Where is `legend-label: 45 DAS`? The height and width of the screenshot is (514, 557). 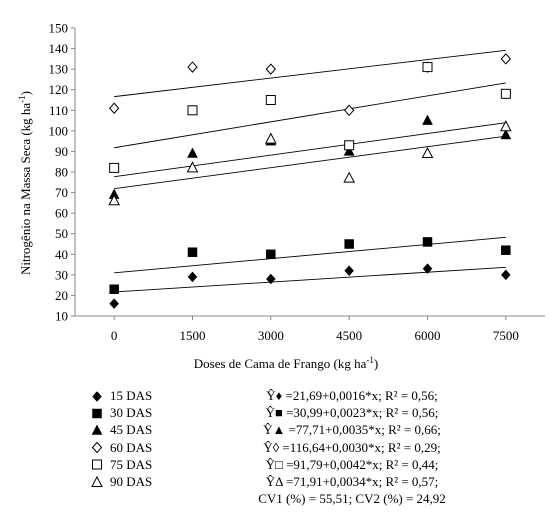
legend-label: 45 DAS is located at coordinates (131, 430).